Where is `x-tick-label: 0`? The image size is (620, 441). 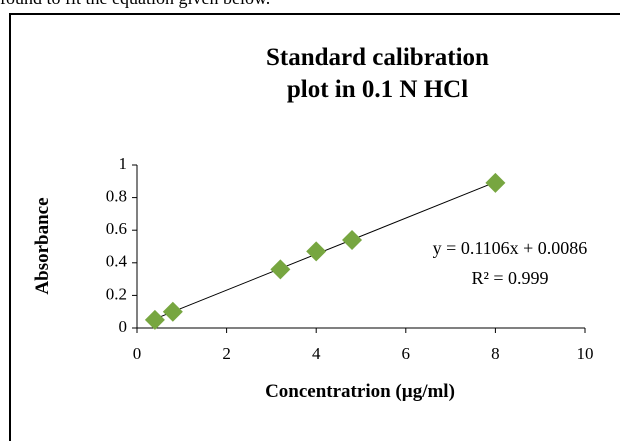
x-tick-label: 0 is located at coordinates (137, 353).